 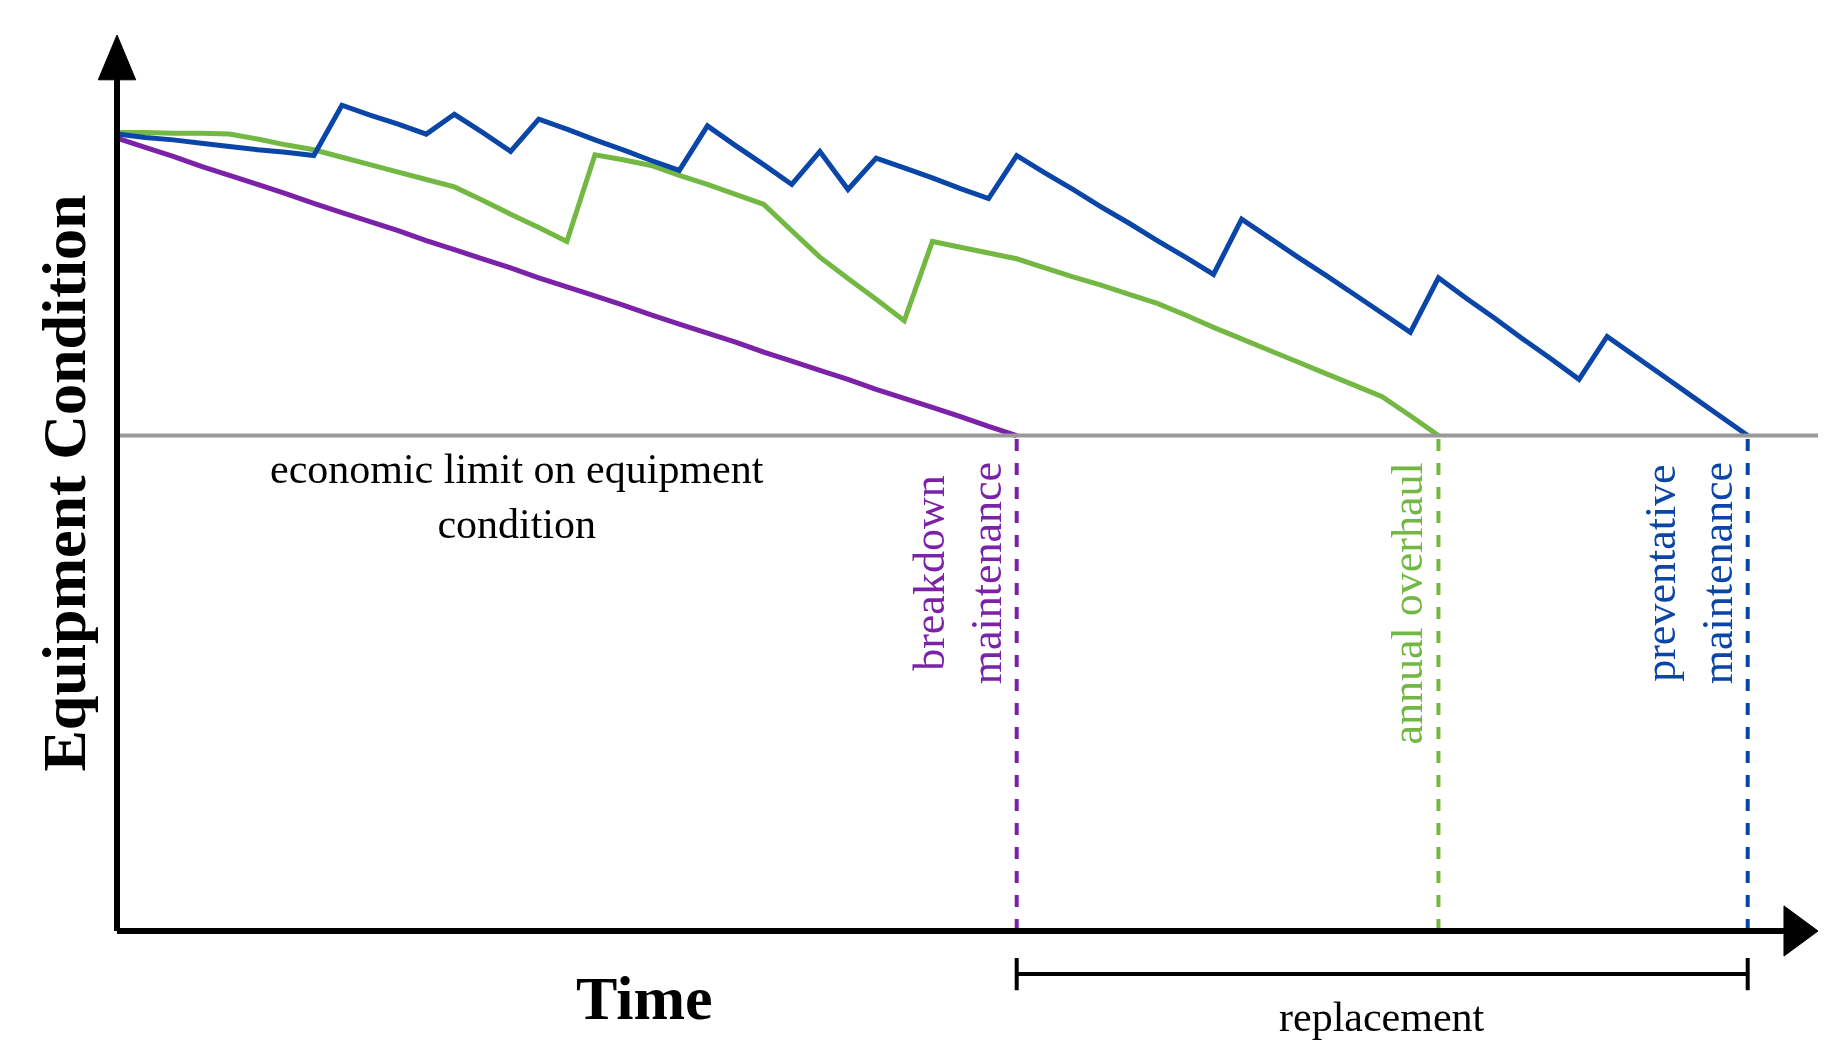 What do you see at coordinates (644, 998) in the screenshot?
I see `x-axis-title: Time` at bounding box center [644, 998].